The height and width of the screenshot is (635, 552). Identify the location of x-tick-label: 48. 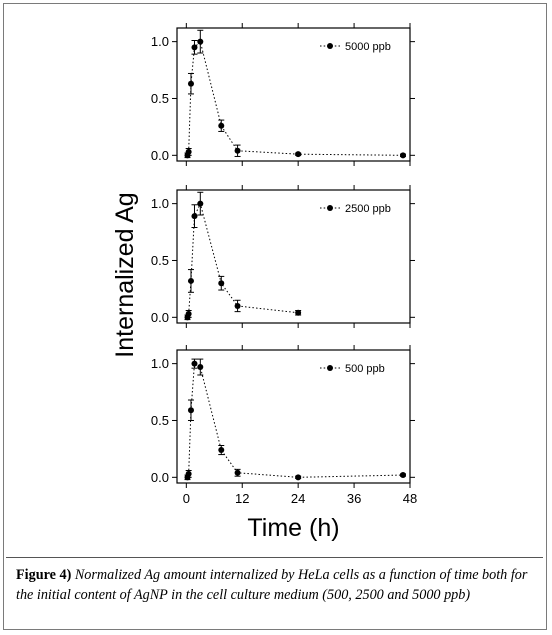
(410, 498).